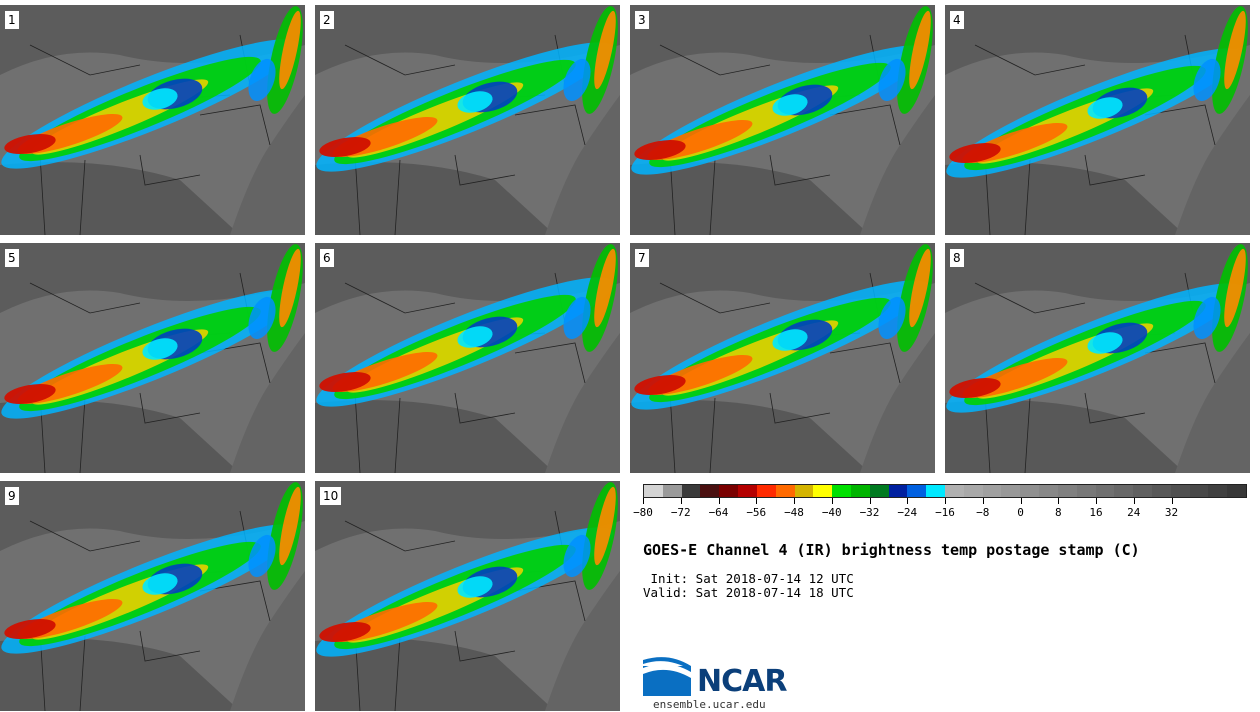 The width and height of the screenshot is (1260, 712). What do you see at coordinates (748, 578) in the screenshot?
I see `init-time: Init: Sat 2018-07-14 12 UTC` at bounding box center [748, 578].